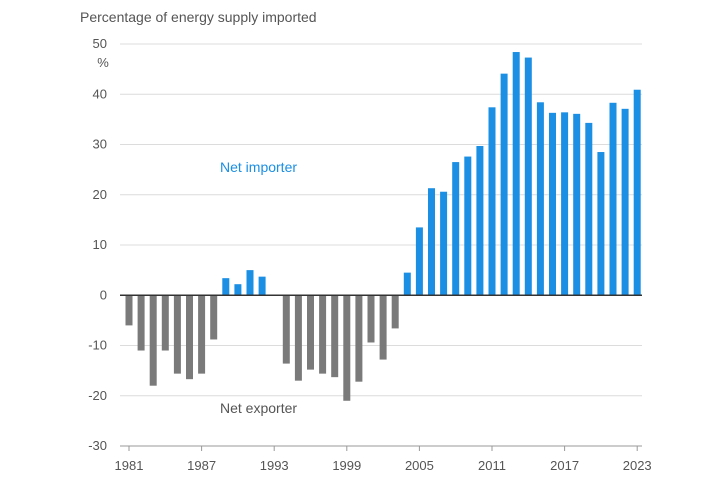 The width and height of the screenshot is (717, 486). Describe the element at coordinates (456, 229) in the screenshot. I see `bar-2008` at that location.